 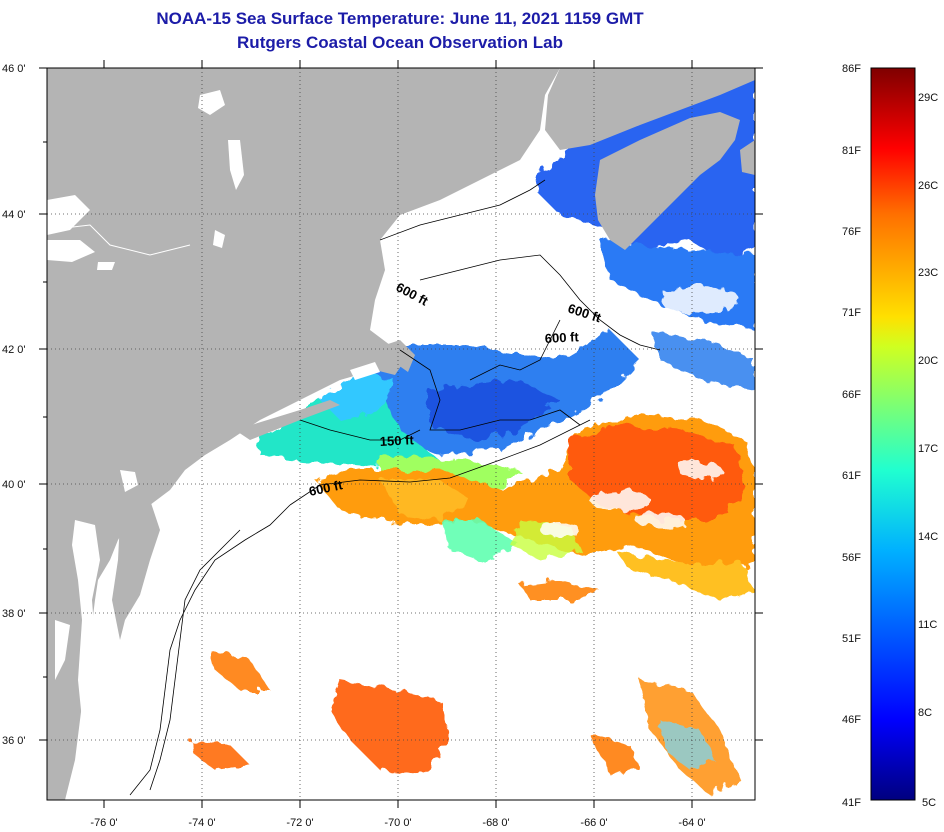 I want to click on colorbar-fahrenheit-labels: 86F 81F 76F 71F 66F 61F 56F 51F 46F 41F, so click(x=851, y=436).